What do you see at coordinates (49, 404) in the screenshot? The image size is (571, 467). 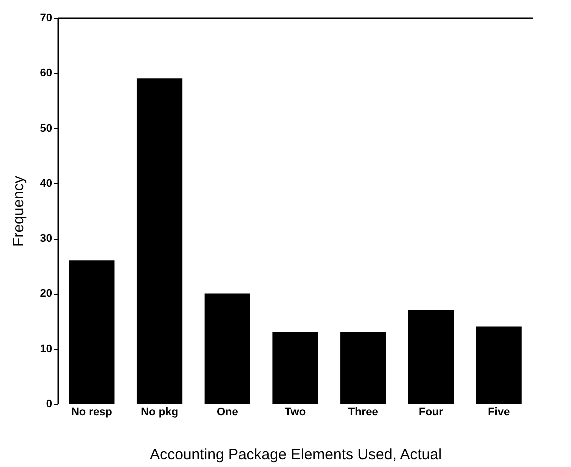 I see `y-tick-label: 0` at bounding box center [49, 404].